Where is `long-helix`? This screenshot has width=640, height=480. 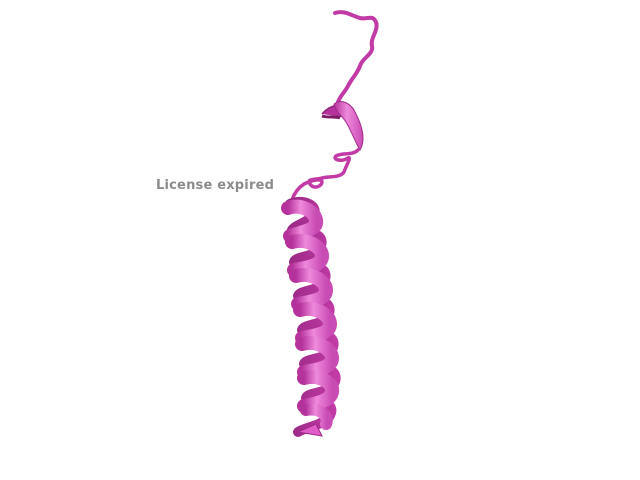
long-helix is located at coordinates (311, 316).